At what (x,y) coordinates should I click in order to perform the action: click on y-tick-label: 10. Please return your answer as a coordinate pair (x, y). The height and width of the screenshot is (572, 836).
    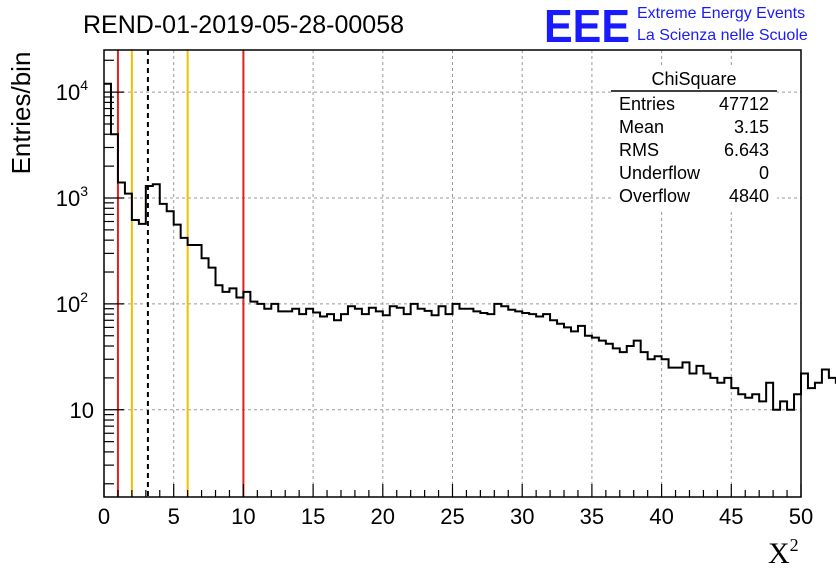
    Looking at the image, I should click on (82, 410).